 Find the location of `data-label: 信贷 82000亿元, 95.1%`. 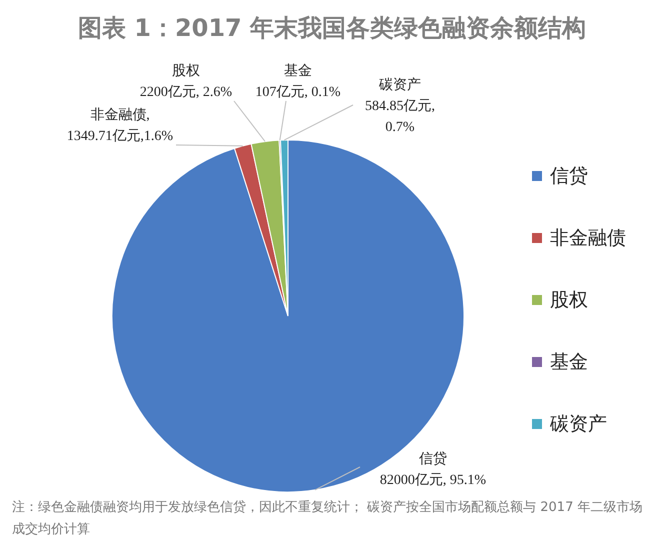

data-label: 信贷 82000亿元, 95.1% is located at coordinates (433, 469).